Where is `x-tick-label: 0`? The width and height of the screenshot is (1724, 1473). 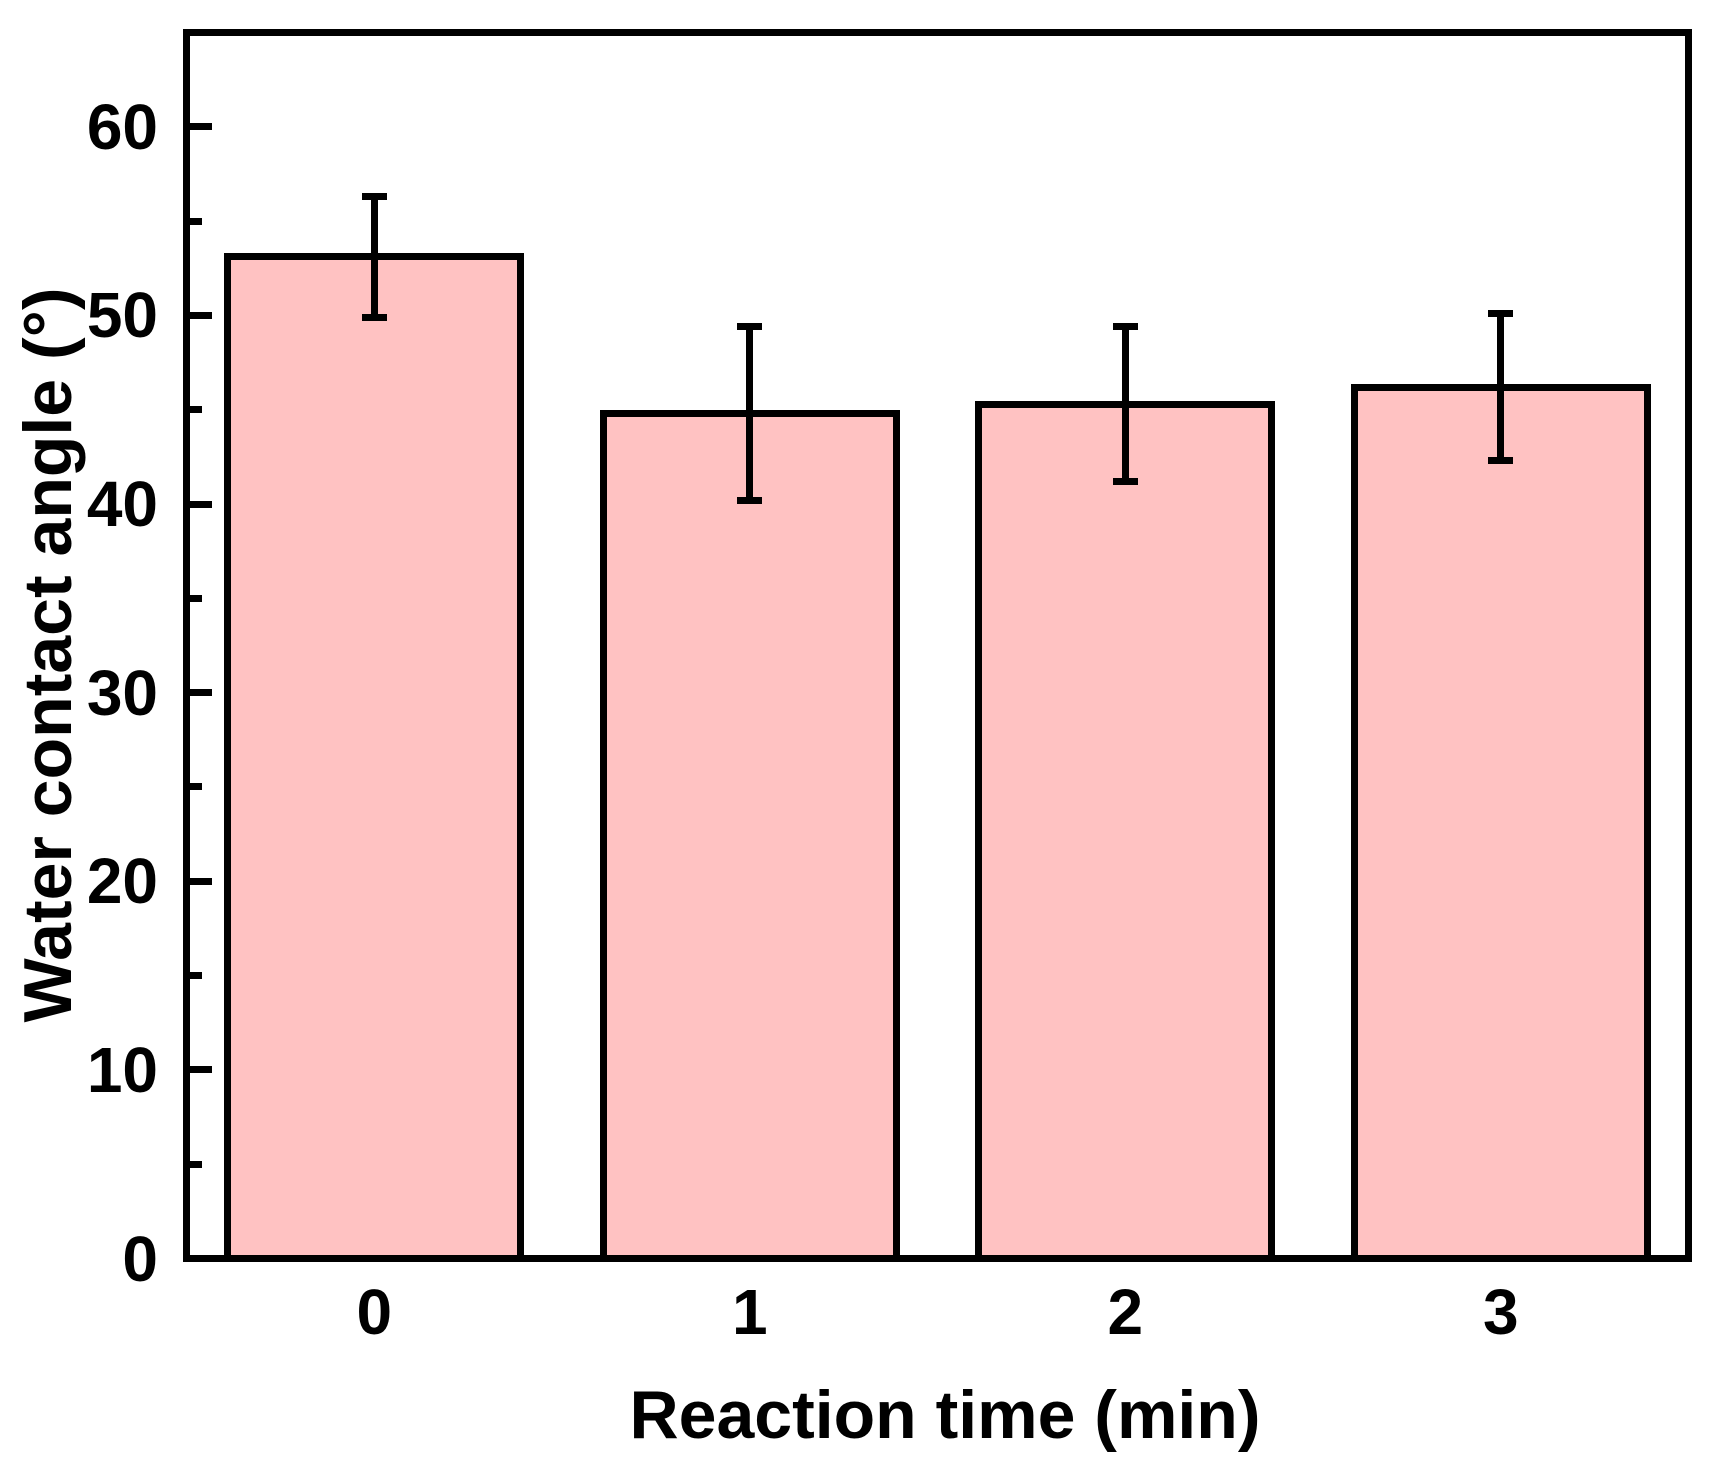 x-tick-label: 0 is located at coordinates (374, 1312).